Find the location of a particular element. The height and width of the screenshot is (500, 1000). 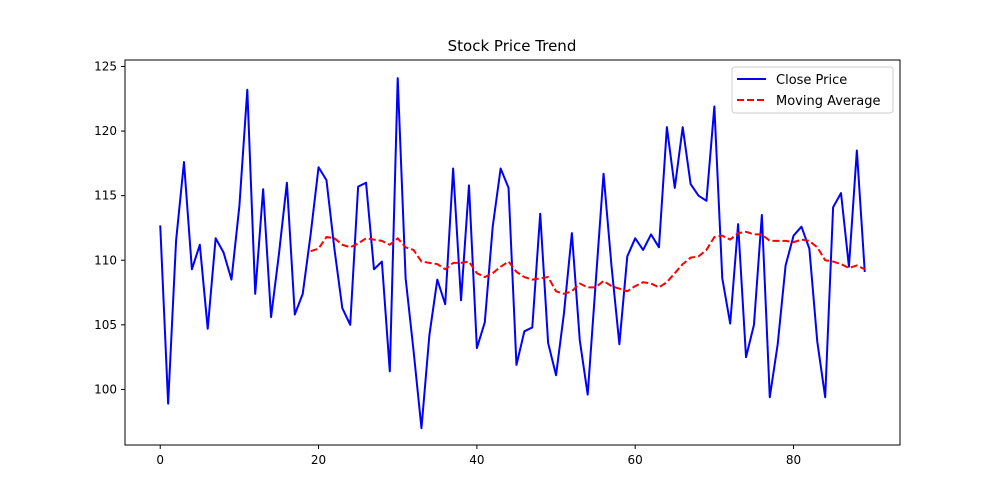

y-tick-label: 120 is located at coordinates (105, 131).